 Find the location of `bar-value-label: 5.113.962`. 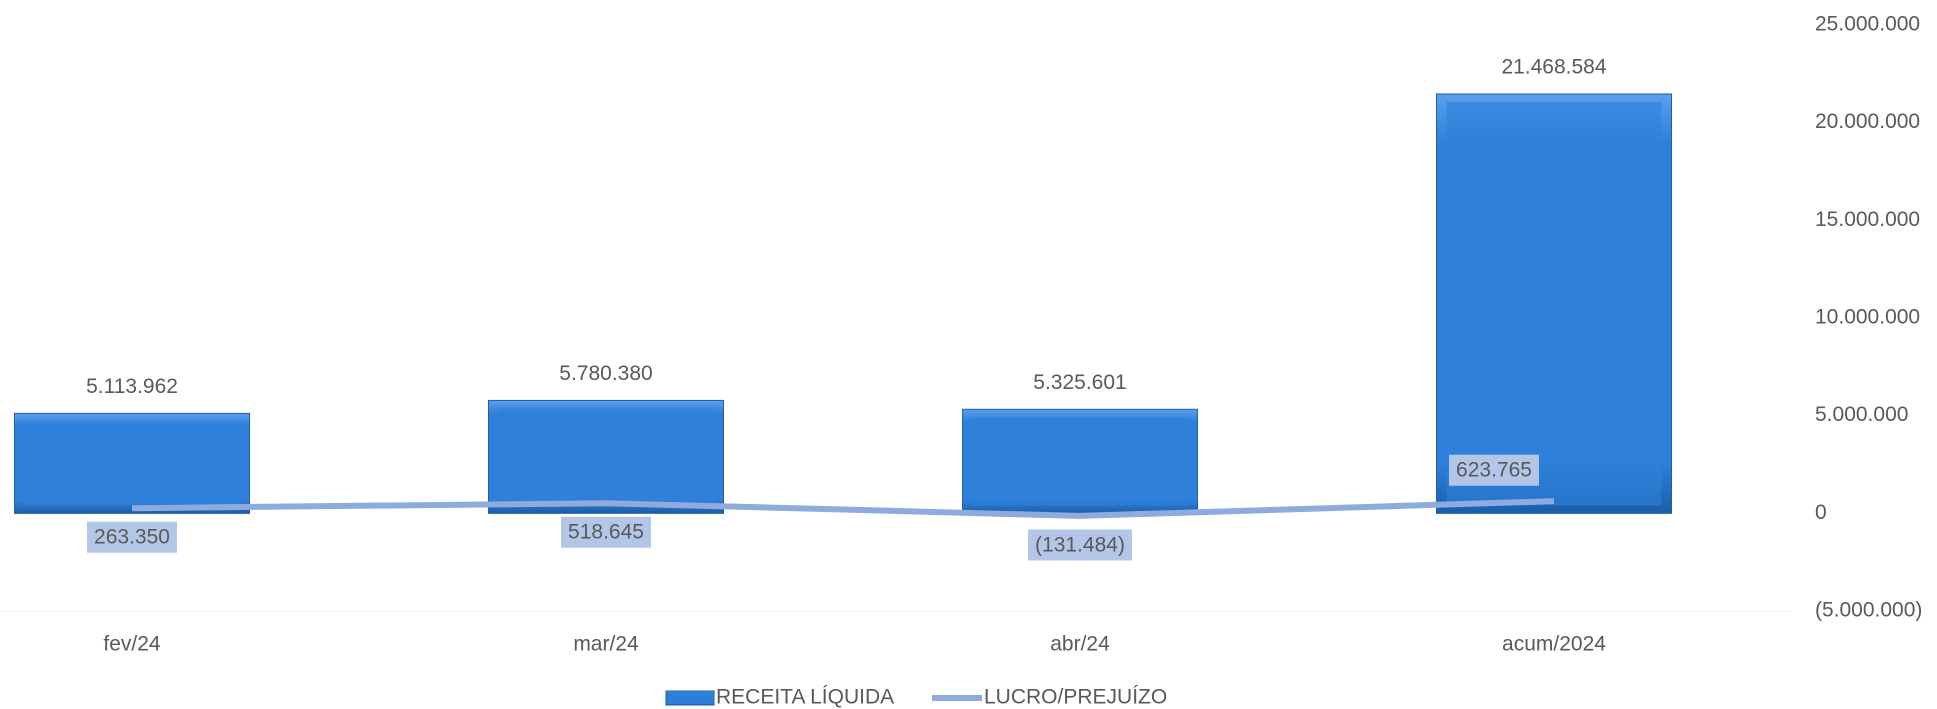

bar-value-label: 5.113.962 is located at coordinates (132, 386).